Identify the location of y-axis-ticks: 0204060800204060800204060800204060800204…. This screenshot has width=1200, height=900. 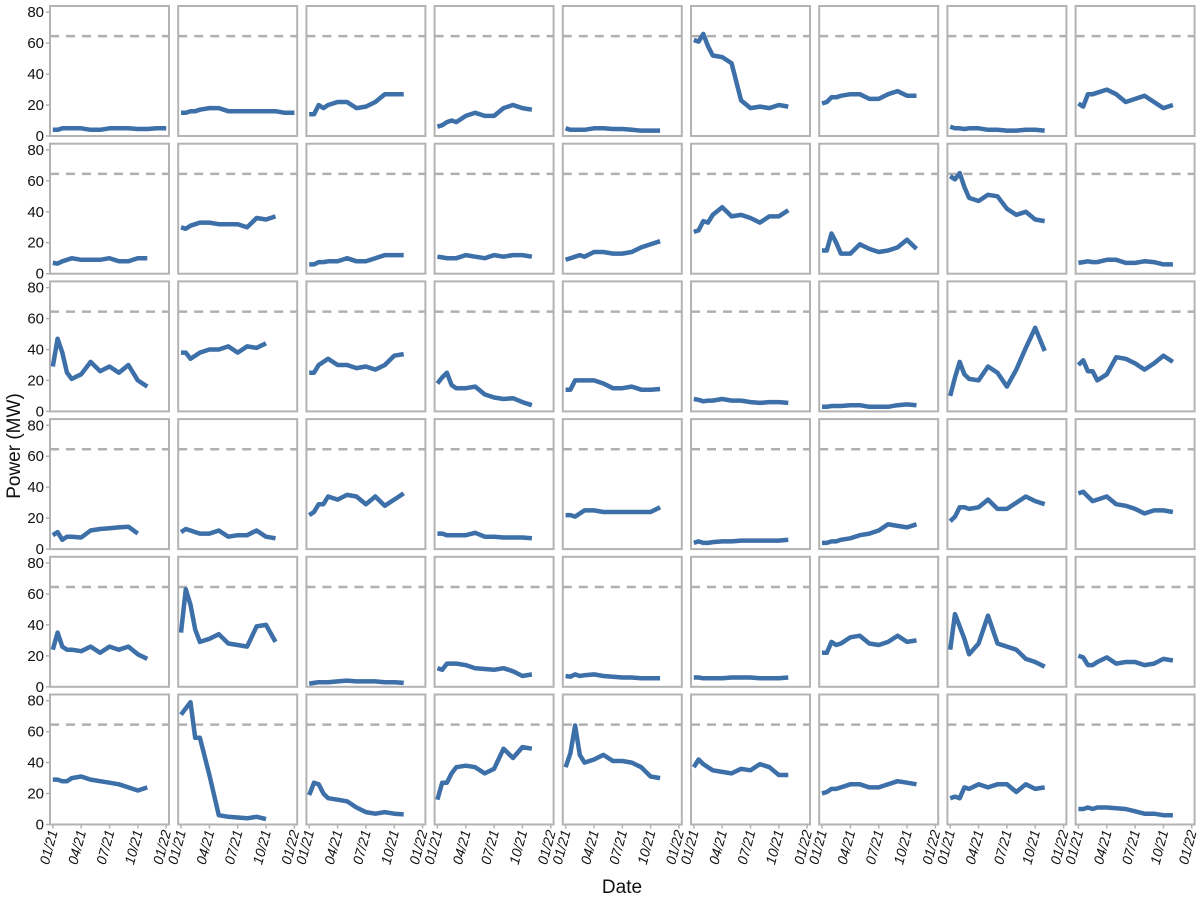
(38, 419).